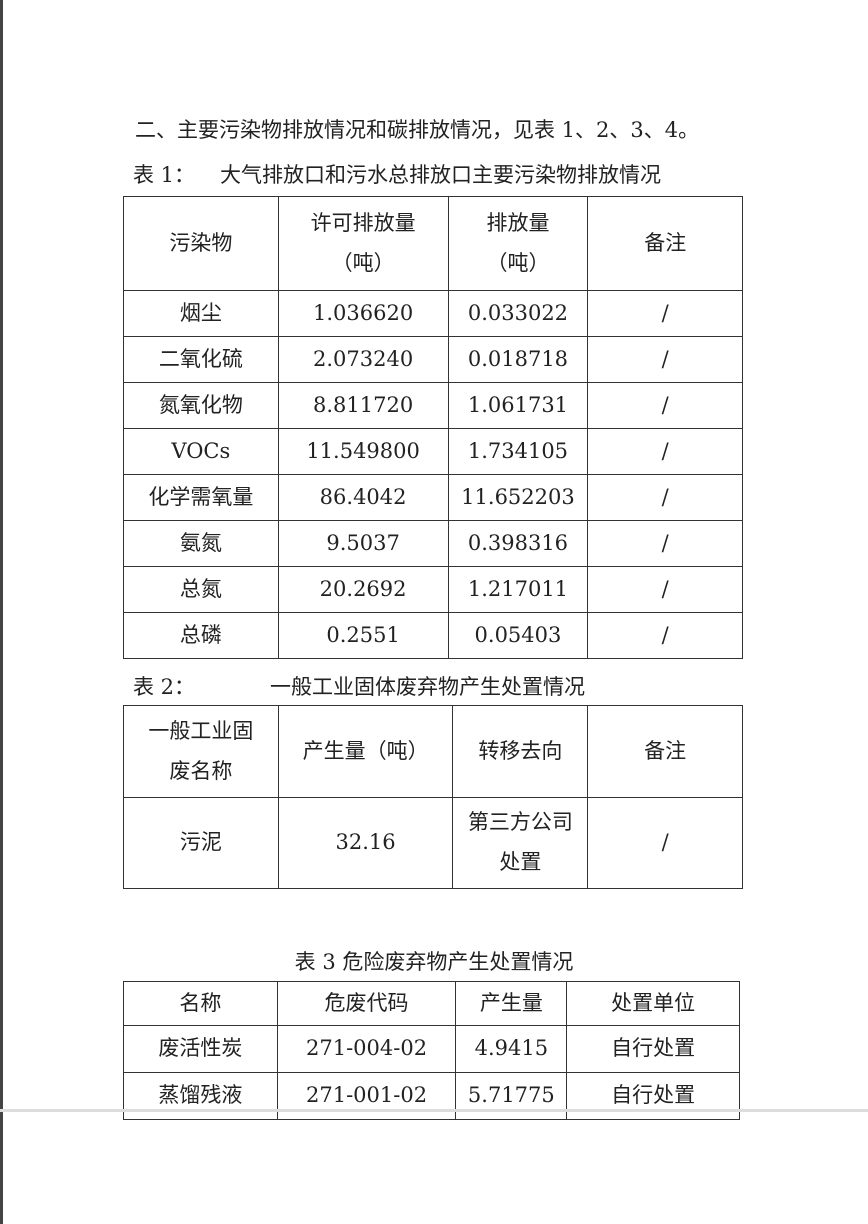 Image resolution: width=868 pixels, height=1224 pixels. I want to click on table-cell: 污泥, so click(201, 843).